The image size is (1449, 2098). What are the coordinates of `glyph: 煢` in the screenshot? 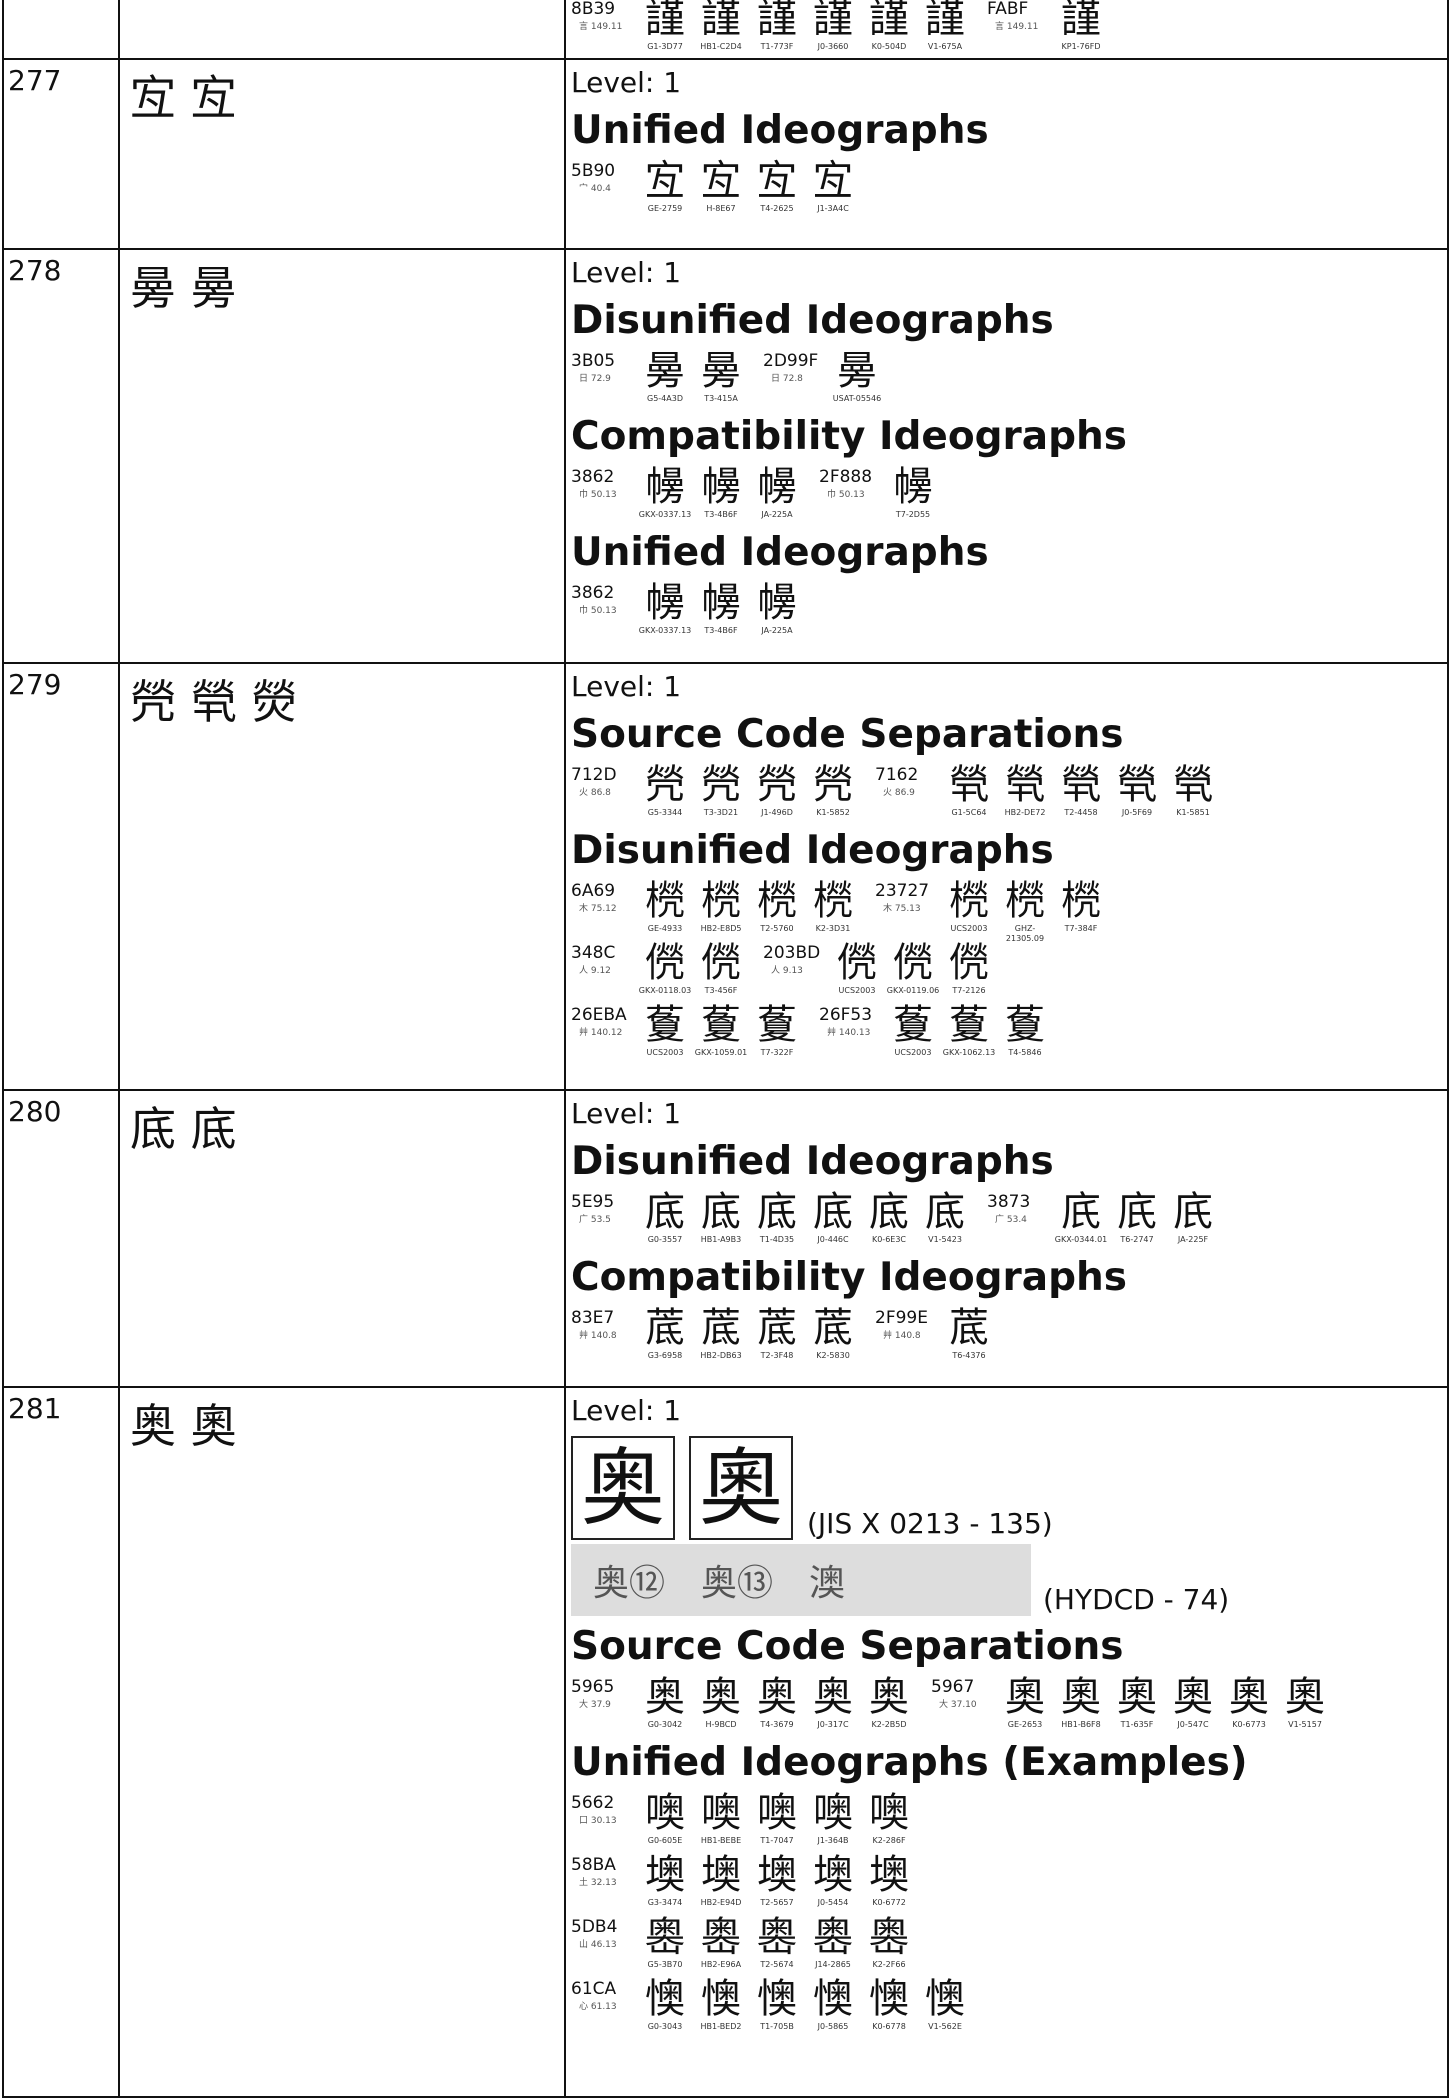 It's located at (1081, 785).